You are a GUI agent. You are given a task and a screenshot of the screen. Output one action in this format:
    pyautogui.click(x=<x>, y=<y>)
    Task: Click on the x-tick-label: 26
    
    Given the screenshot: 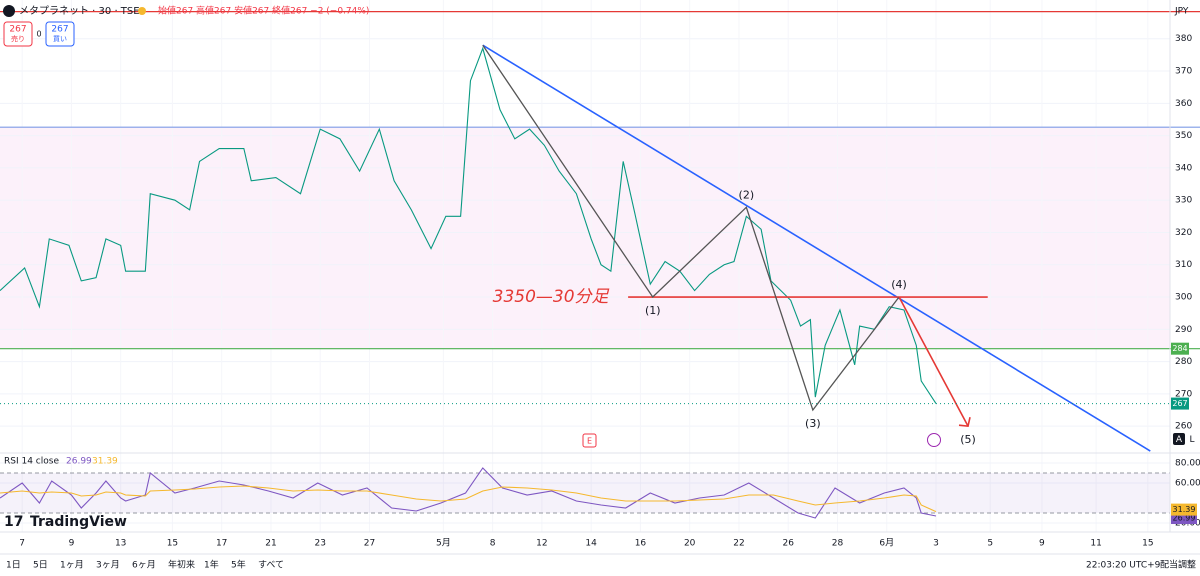 What is the action you would take?
    pyautogui.click(x=788, y=544)
    